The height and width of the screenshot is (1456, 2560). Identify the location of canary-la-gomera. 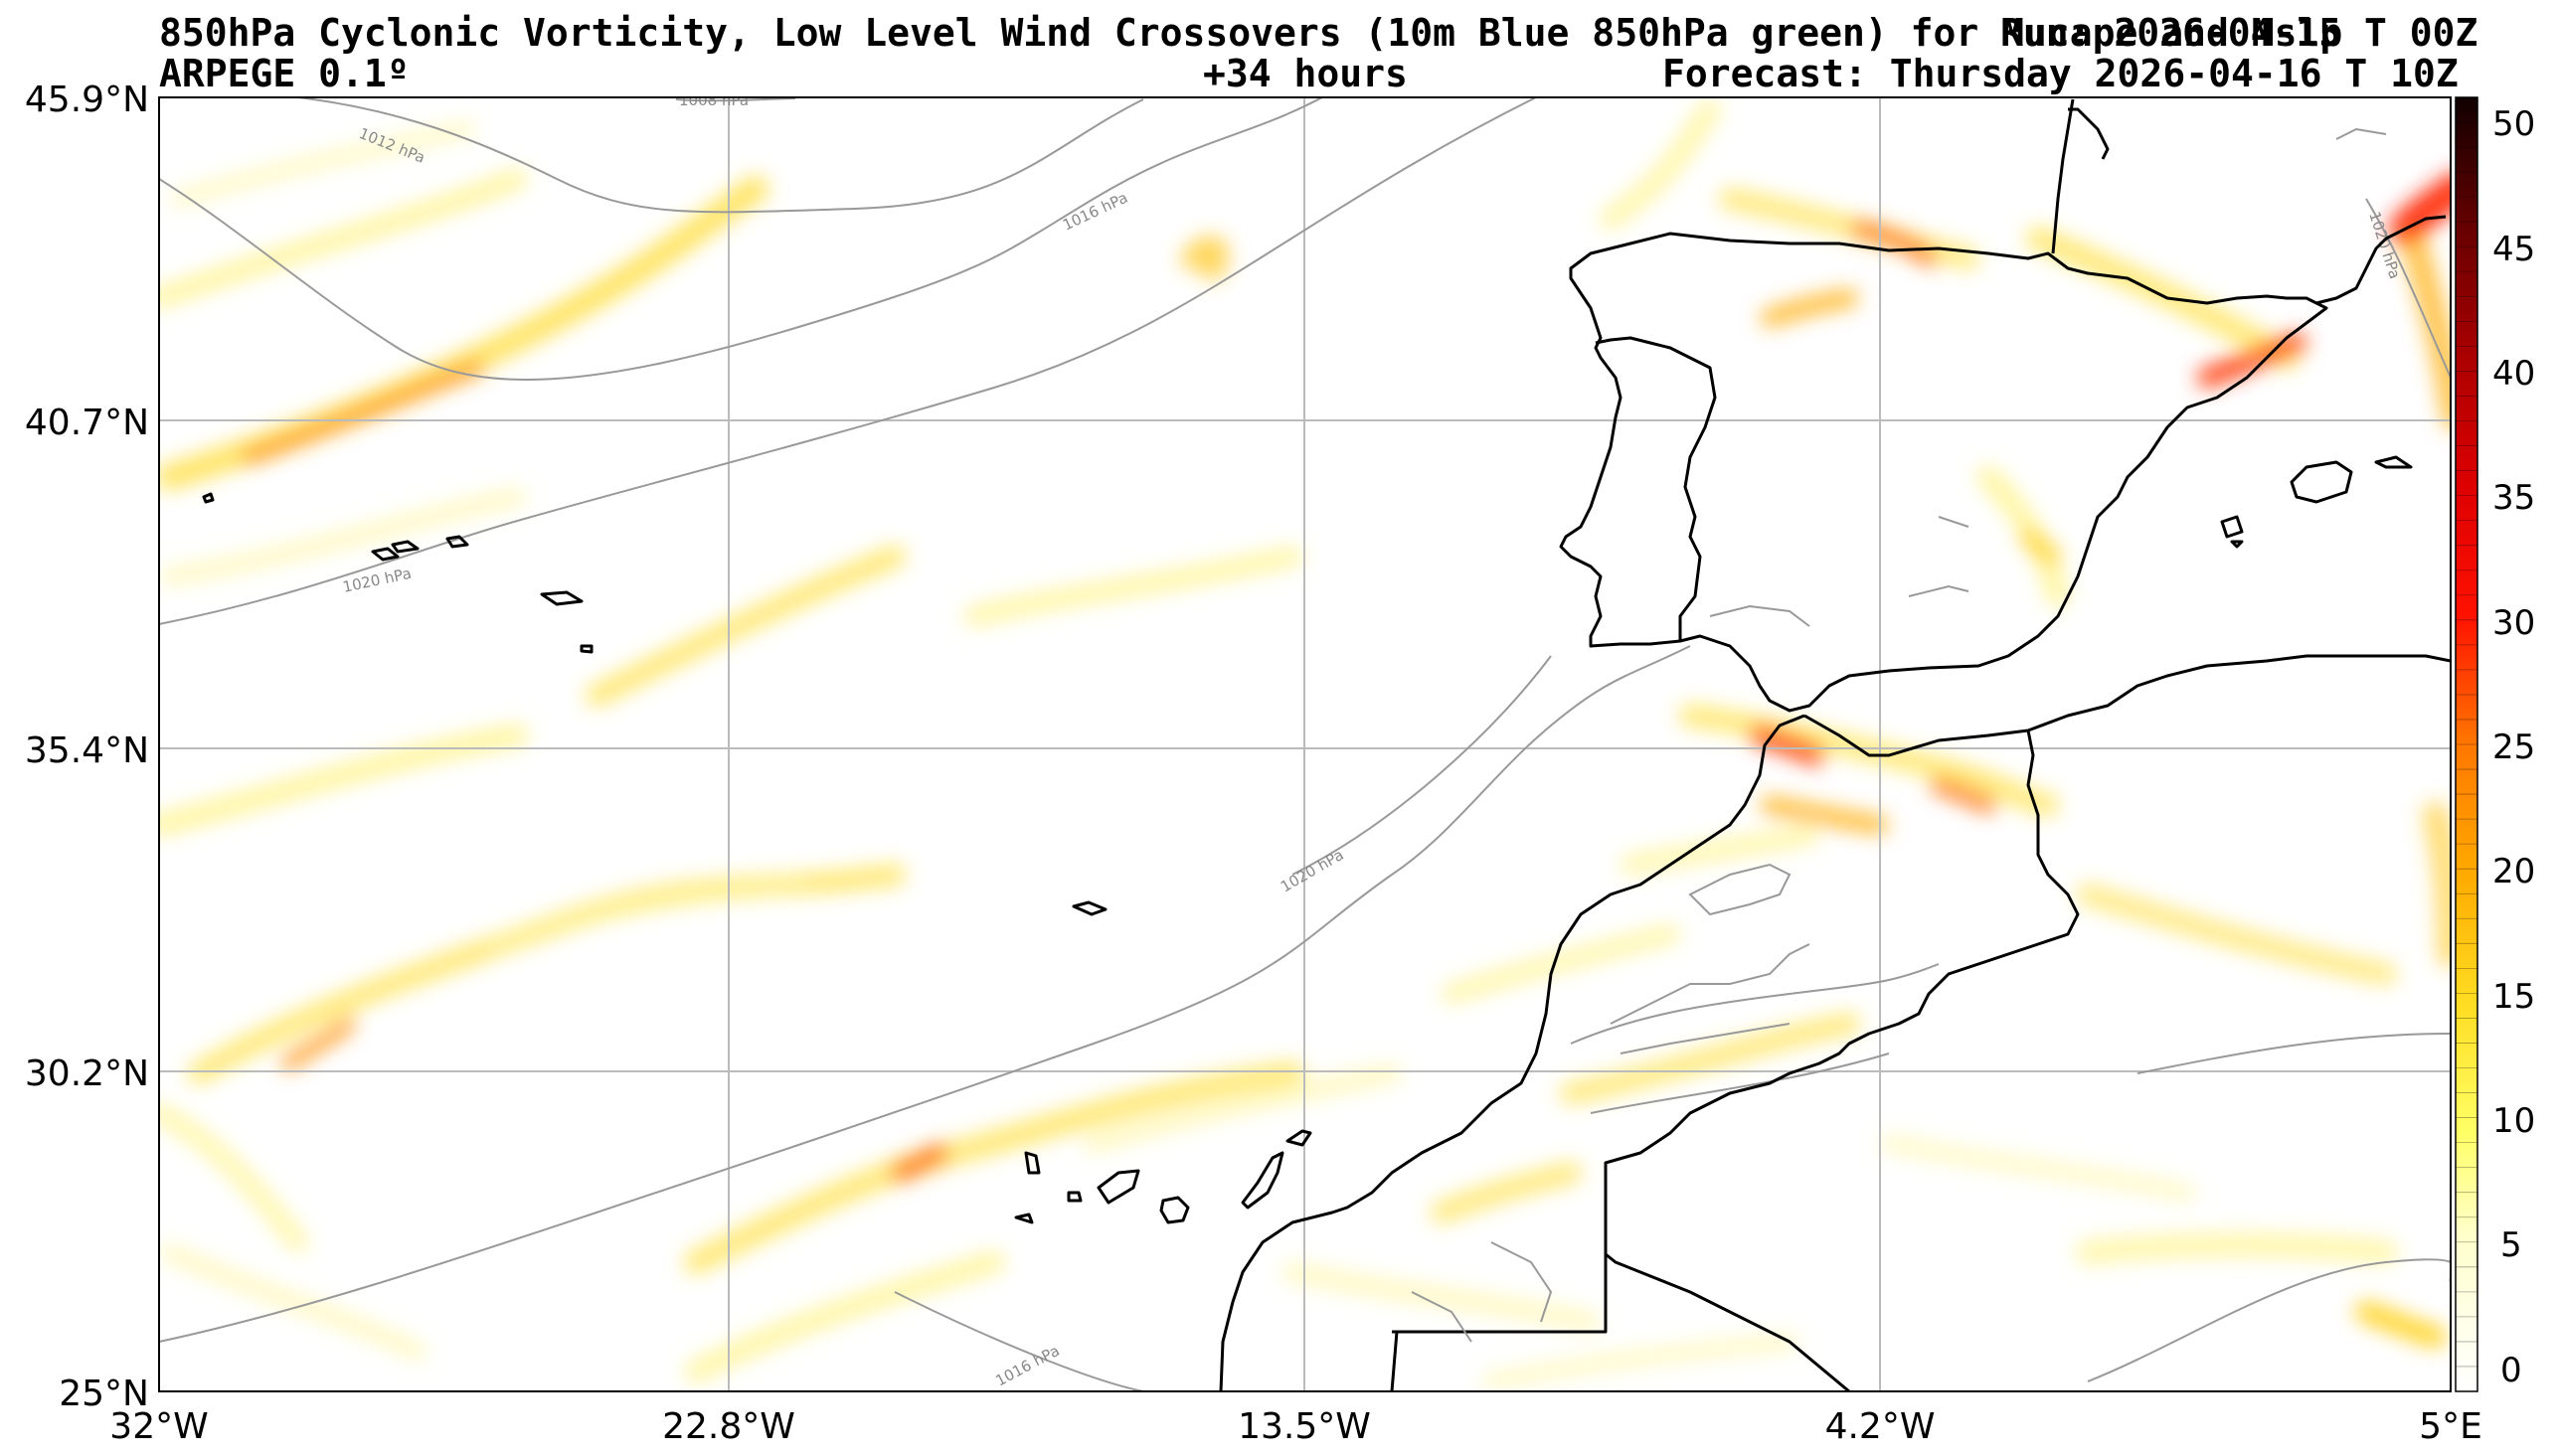
(1075, 1197).